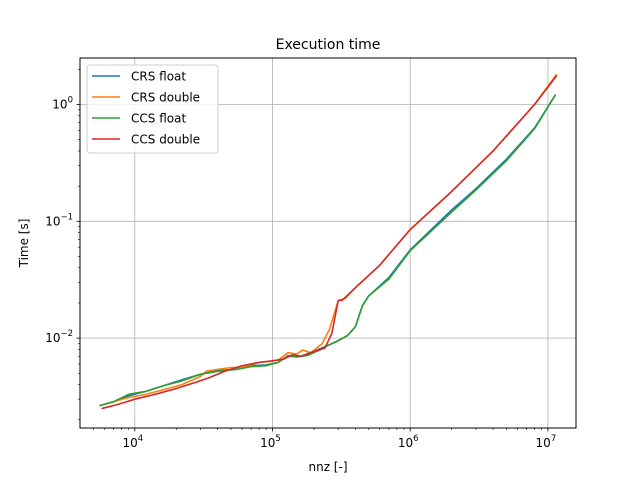 The height and width of the screenshot is (484, 640). What do you see at coordinates (132, 442) in the screenshot?
I see `x-tick-label: 10⁴` at bounding box center [132, 442].